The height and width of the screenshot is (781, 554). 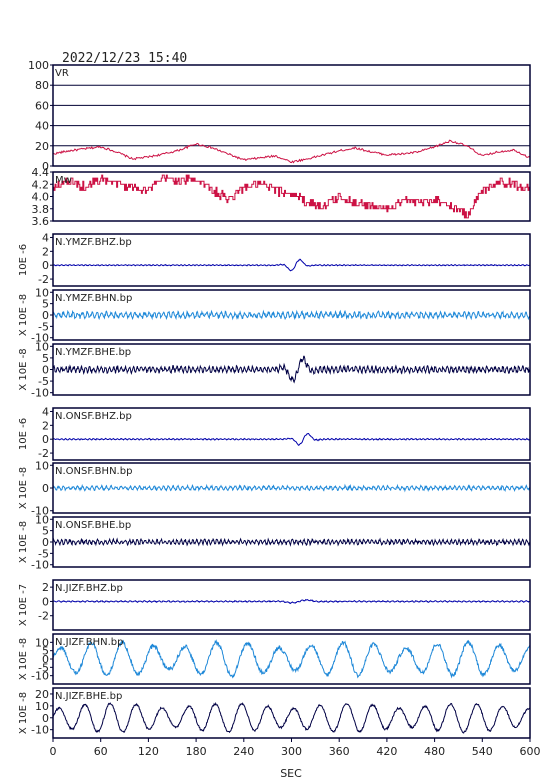 What do you see at coordinates (88, 696) in the screenshot?
I see `panel-label: N.JIZF.BHE.bp` at bounding box center [88, 696].